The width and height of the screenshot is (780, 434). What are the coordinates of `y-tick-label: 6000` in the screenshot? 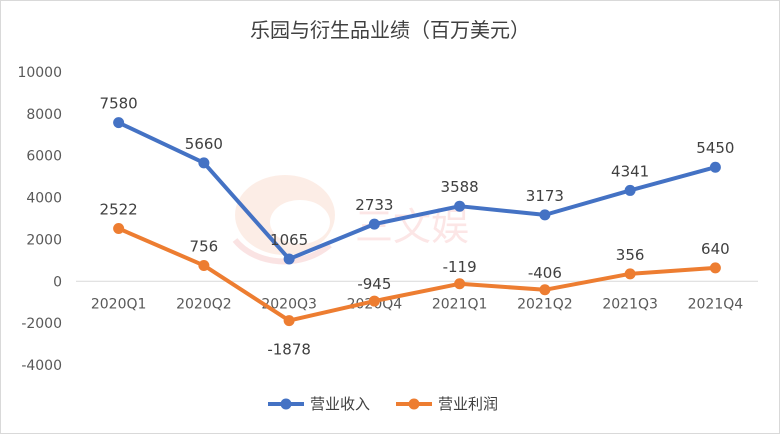 It's located at (44, 157).